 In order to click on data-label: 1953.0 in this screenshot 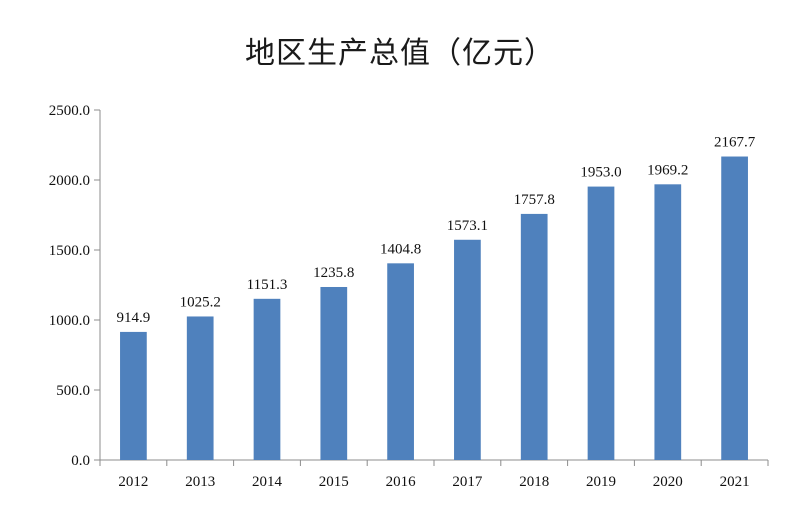, I will do `click(600, 173)`.